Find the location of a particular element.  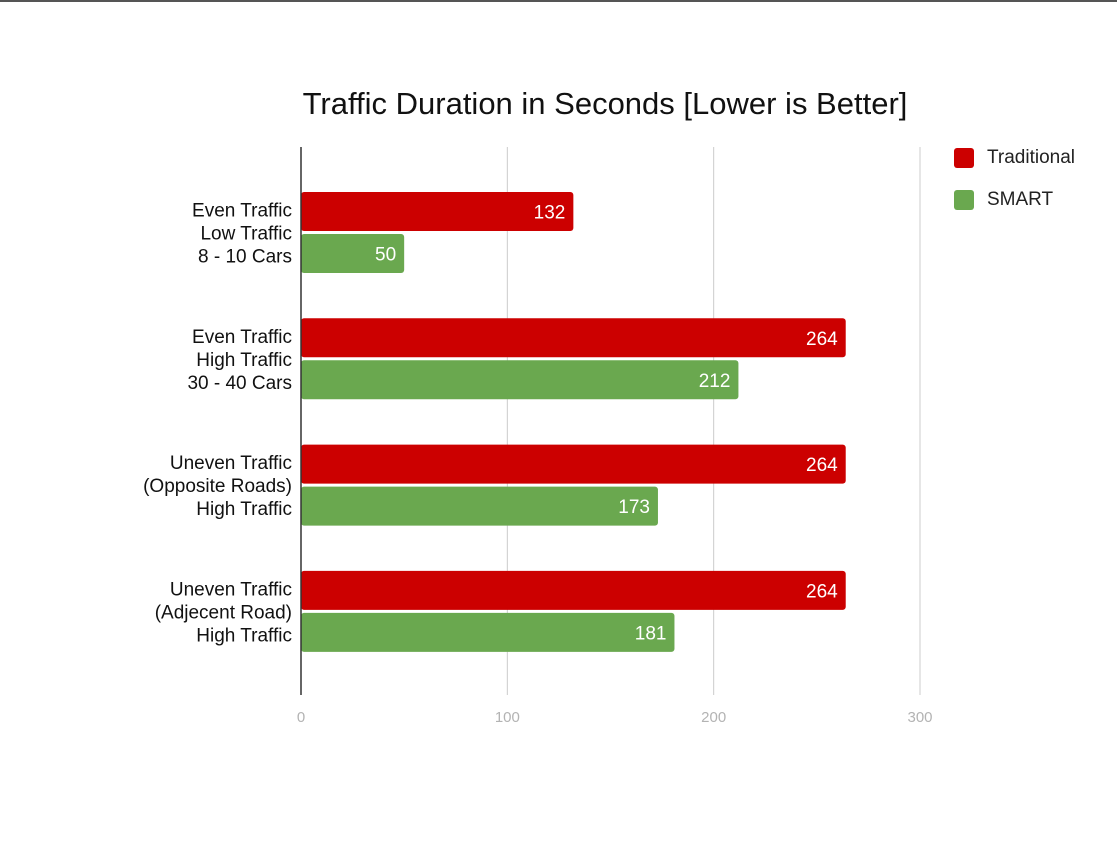

data-label-smart-2: 173 is located at coordinates (634, 507).